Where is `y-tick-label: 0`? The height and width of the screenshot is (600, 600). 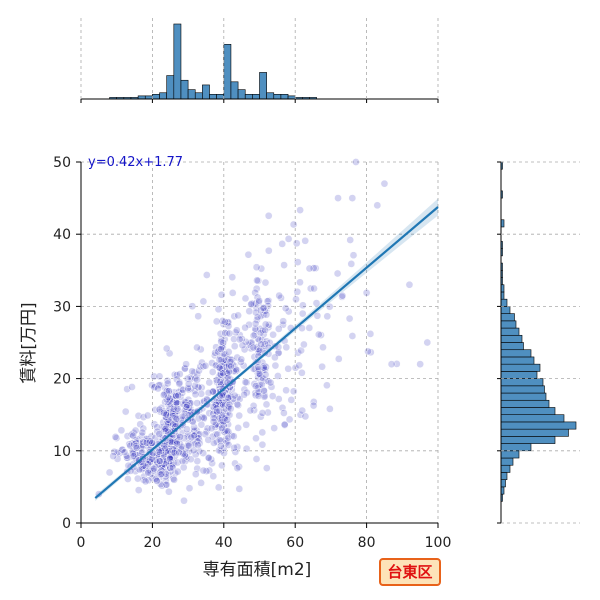 y-tick-label: 0 is located at coordinates (66, 524).